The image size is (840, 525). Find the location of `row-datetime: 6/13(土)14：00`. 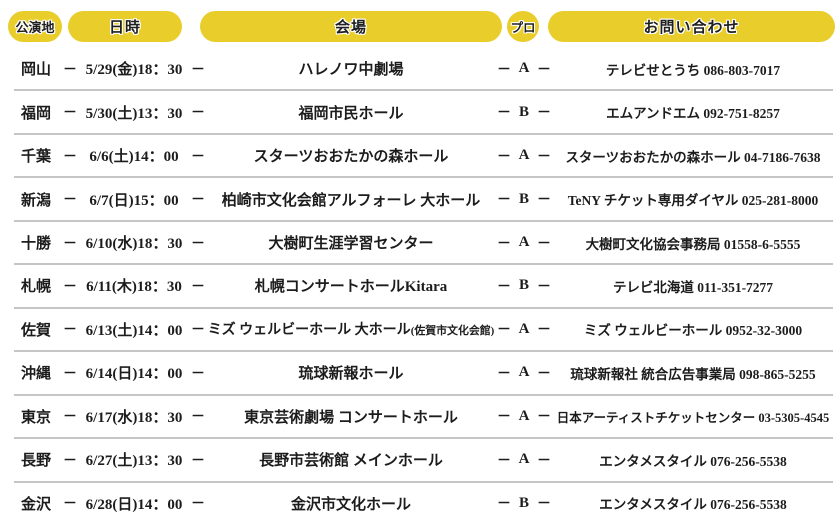

row-datetime: 6/13(土)14：00 is located at coordinates (134, 330).